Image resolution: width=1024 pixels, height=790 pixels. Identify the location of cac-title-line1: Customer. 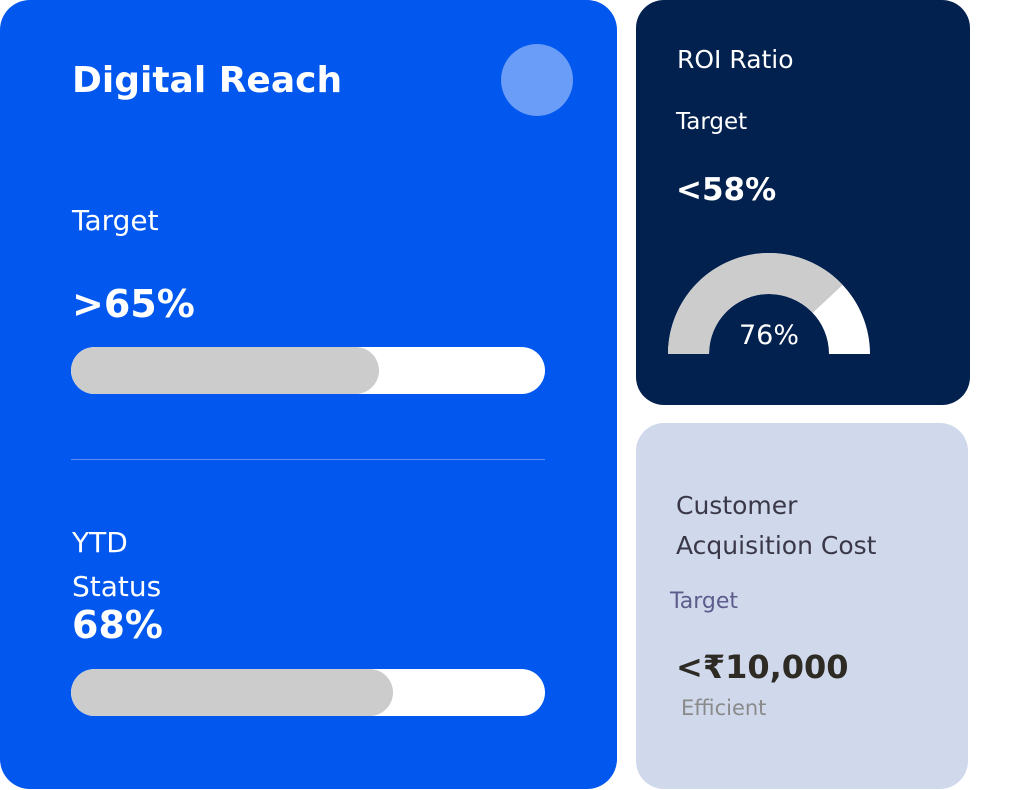
(737, 505).